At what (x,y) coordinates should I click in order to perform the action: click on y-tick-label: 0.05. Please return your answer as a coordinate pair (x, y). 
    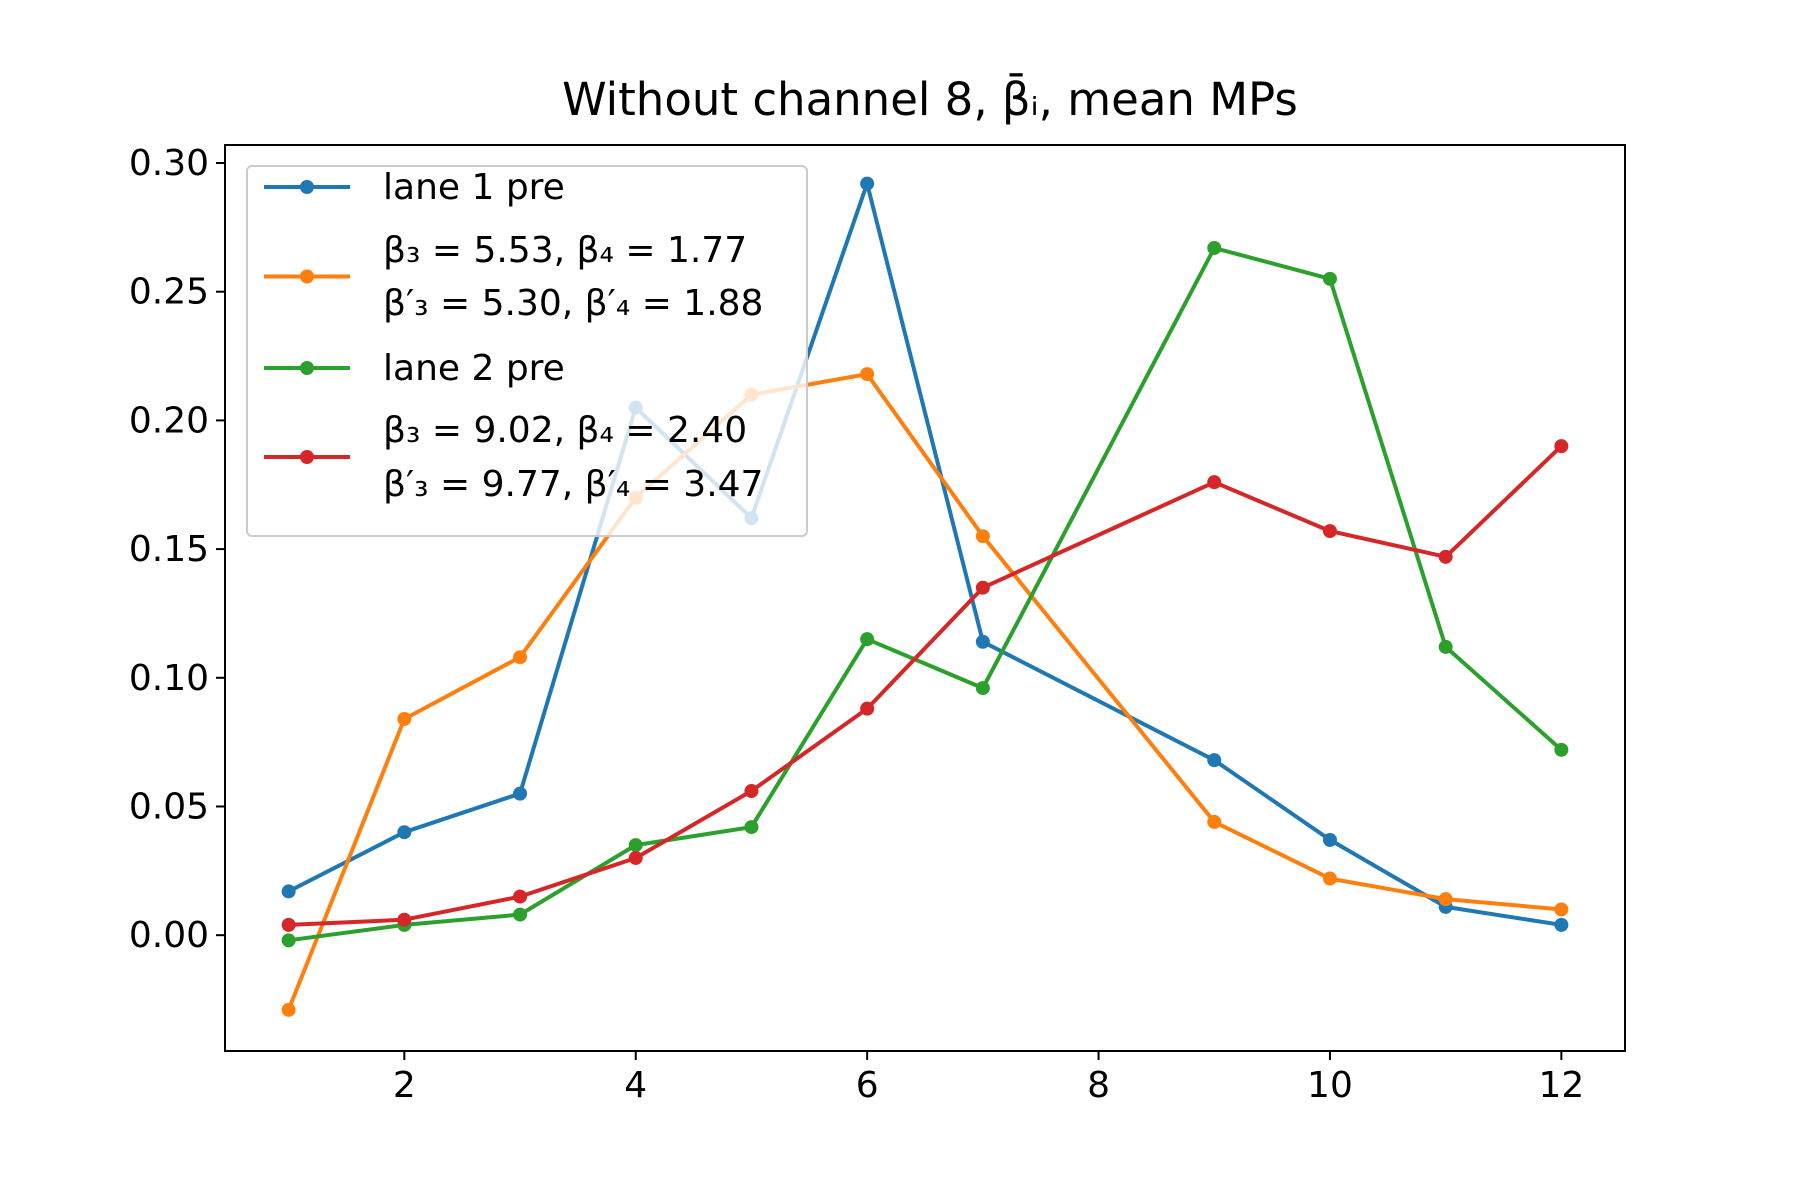
    Looking at the image, I should click on (169, 806).